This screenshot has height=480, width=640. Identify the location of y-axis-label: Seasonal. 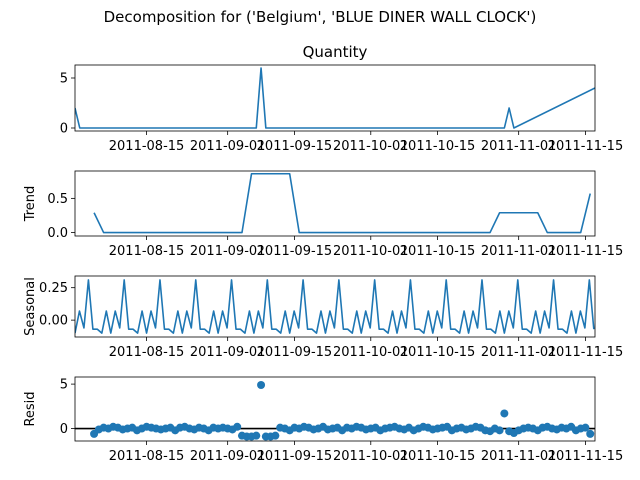
(30, 306).